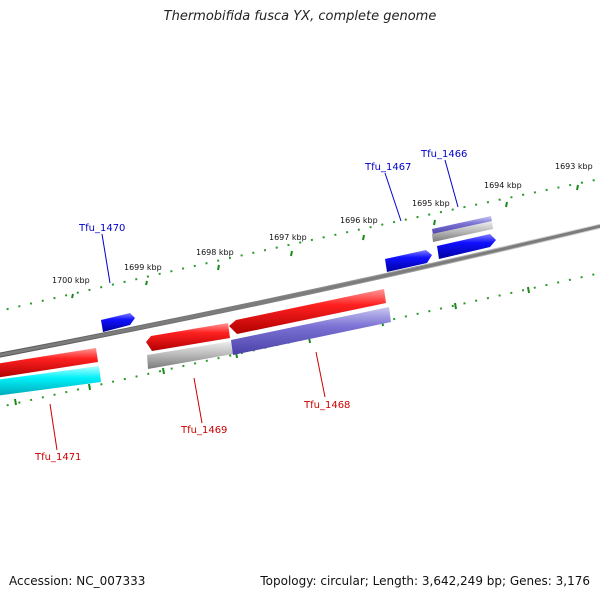 This screenshot has height=600, width=600. What do you see at coordinates (101, 228) in the screenshot?
I see `gene-label-tfu-1470: Tfu_1470` at bounding box center [101, 228].